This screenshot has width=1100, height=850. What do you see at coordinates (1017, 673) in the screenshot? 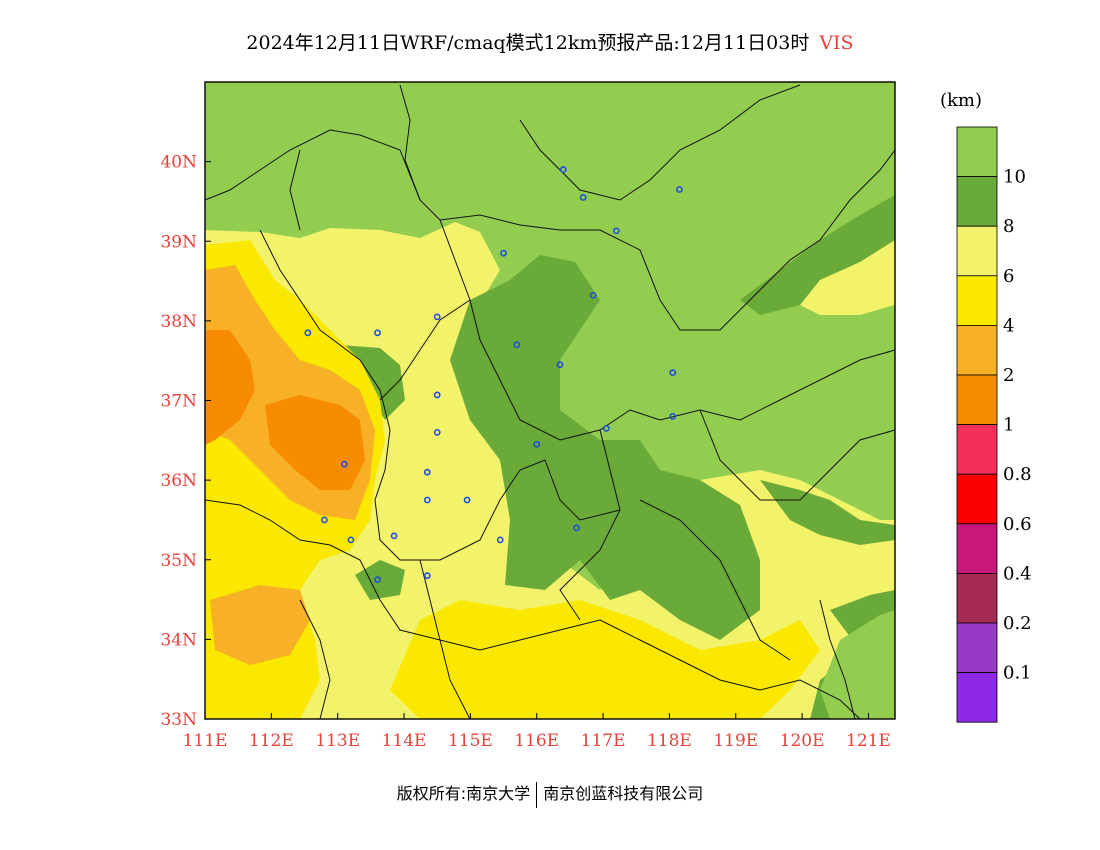
I see `colorbar-level-label: 0.1` at bounding box center [1017, 673].